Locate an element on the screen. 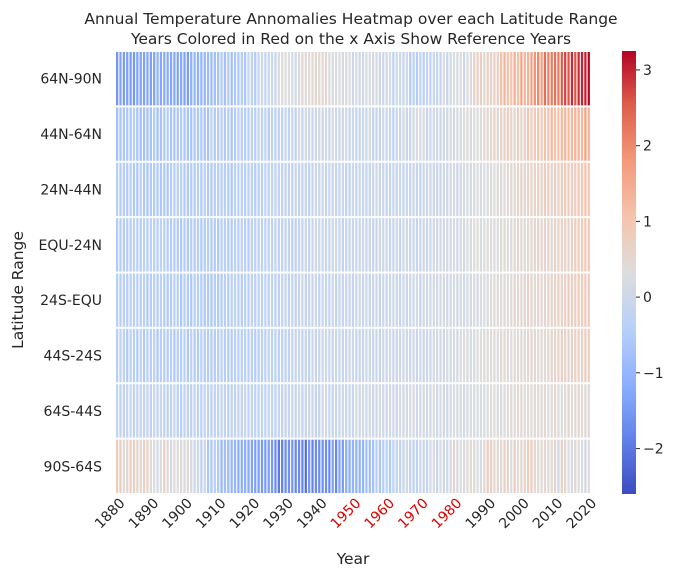 This screenshot has height=577, width=683. row-label: 24N-44N is located at coordinates (71, 190).